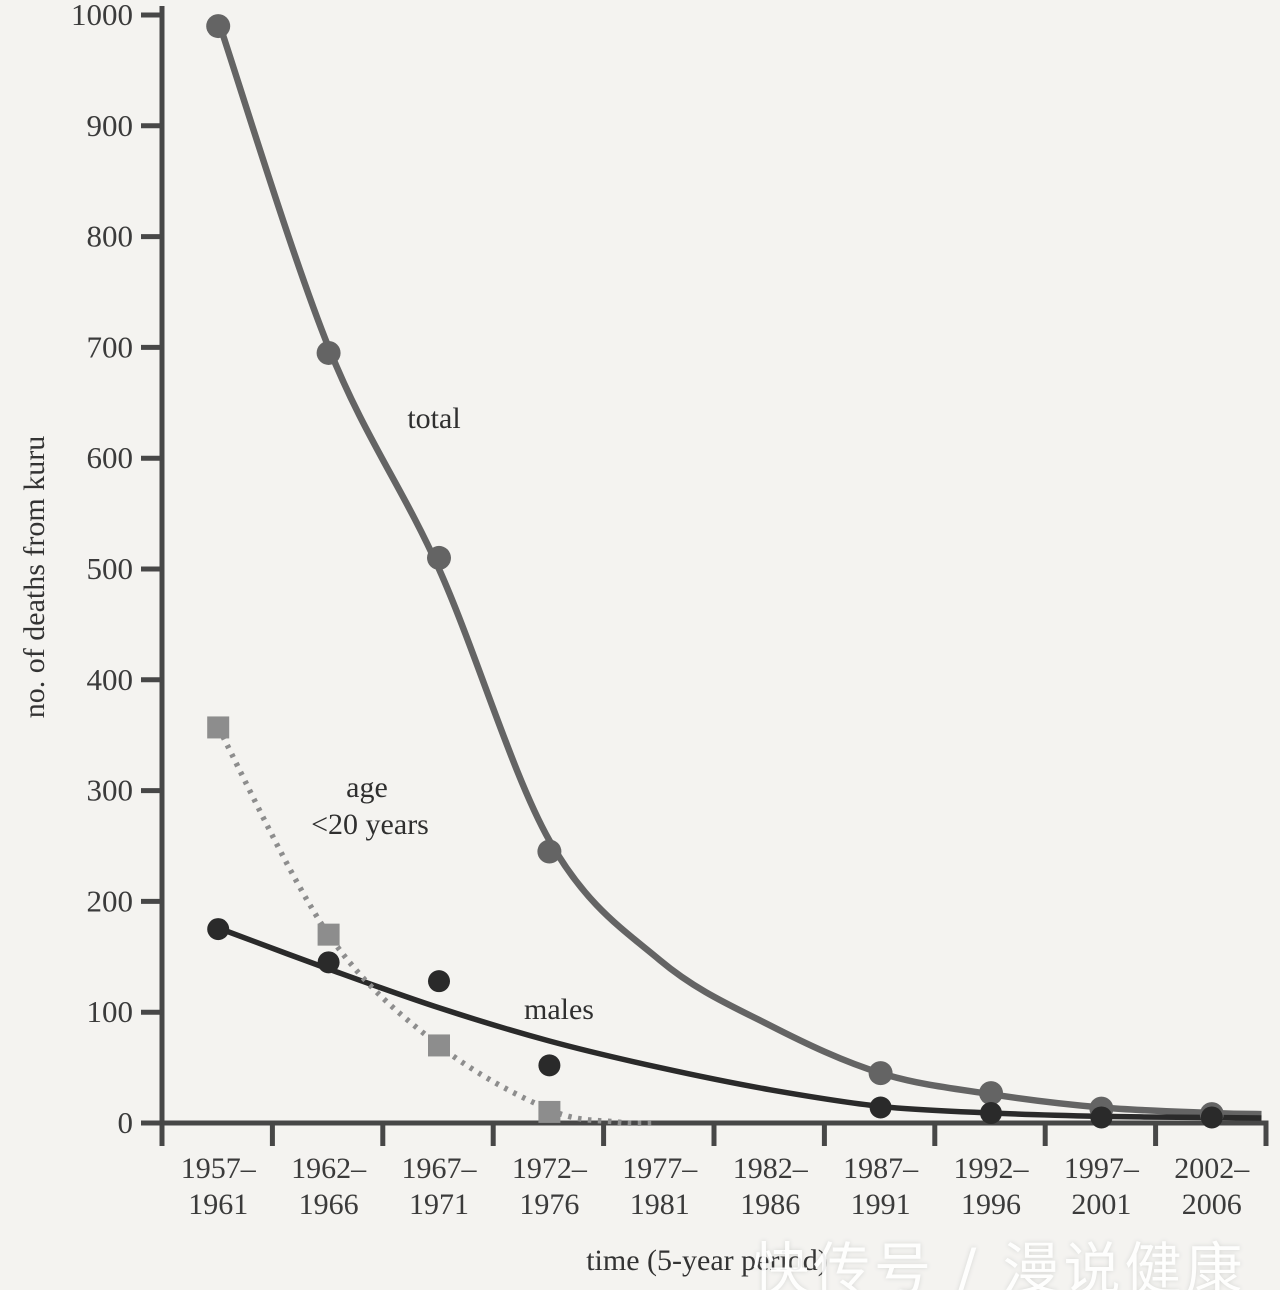 The width and height of the screenshot is (1280, 1290). Describe the element at coordinates (433, 418) in the screenshot. I see `svg-text: total` at that location.